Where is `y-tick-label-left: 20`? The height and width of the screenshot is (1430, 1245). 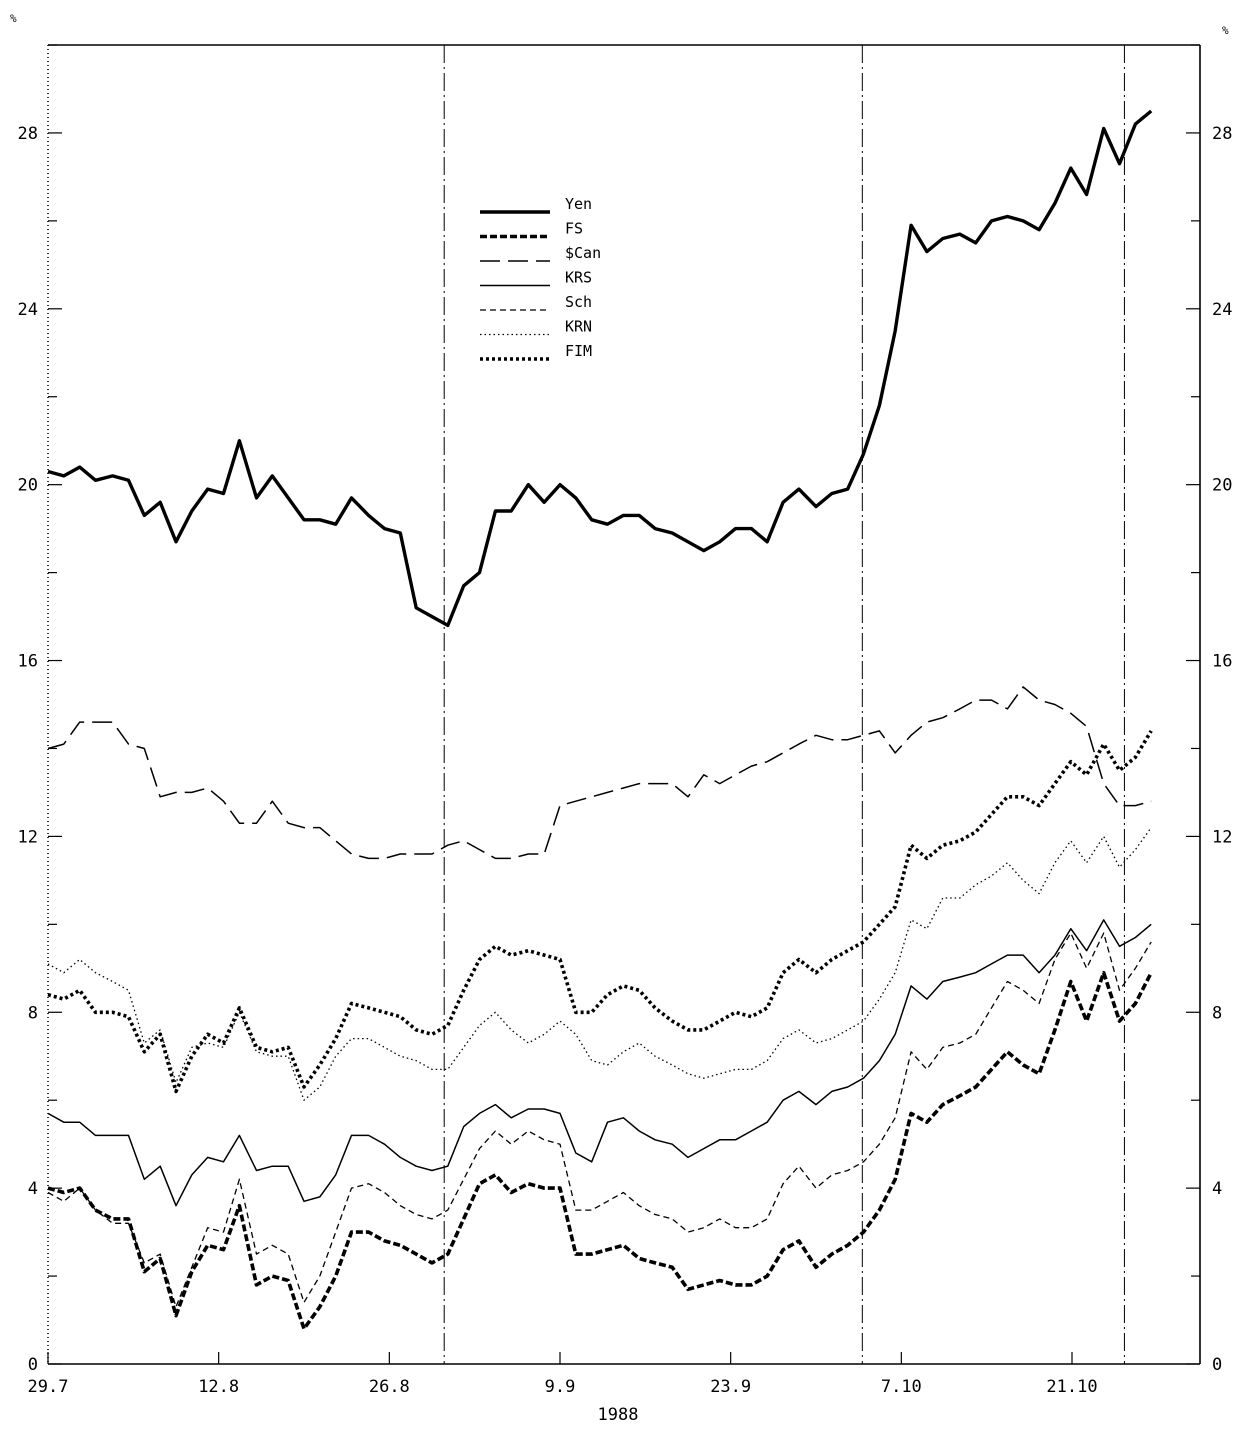
y-tick-label-left: 20 is located at coordinates (28, 486).